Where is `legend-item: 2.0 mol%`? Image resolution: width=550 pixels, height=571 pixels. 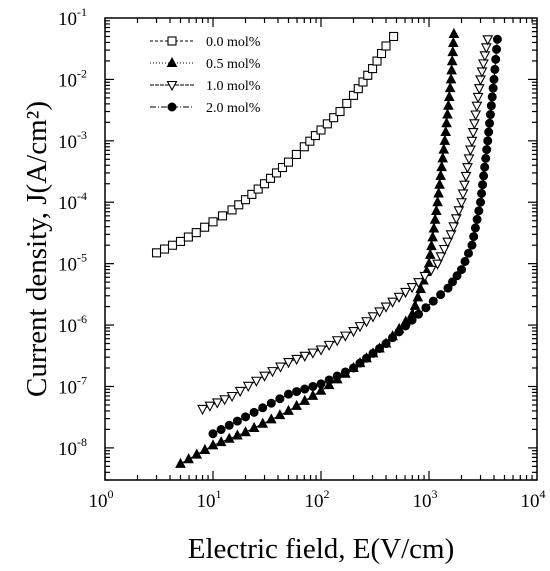
legend-item: 2.0 mol% is located at coordinates (205, 108).